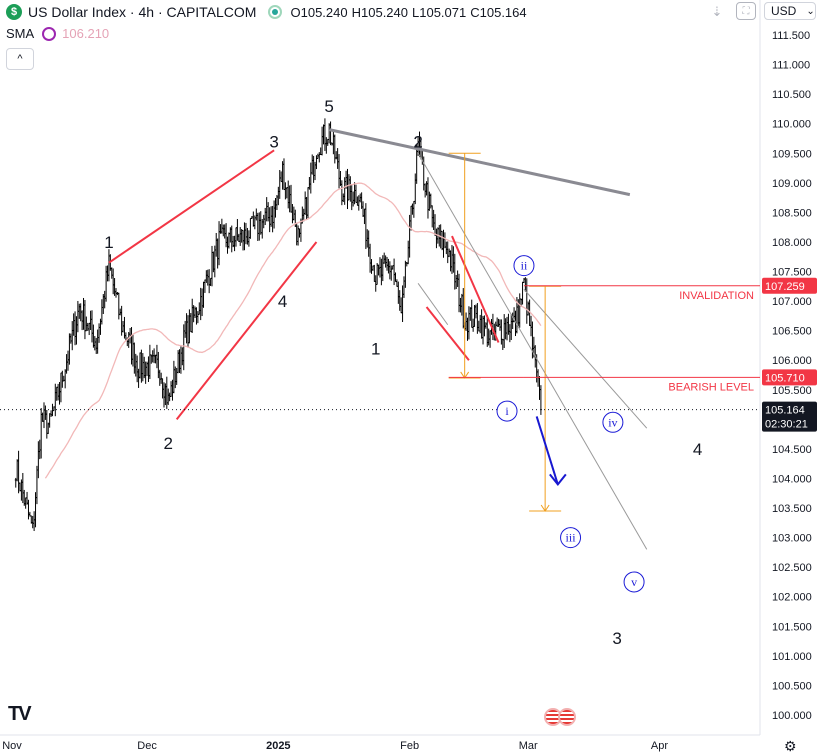 The height and width of the screenshot is (755, 819). Describe the element at coordinates (792, 213) in the screenshot. I see `y-tick-label: 108.500` at that location.